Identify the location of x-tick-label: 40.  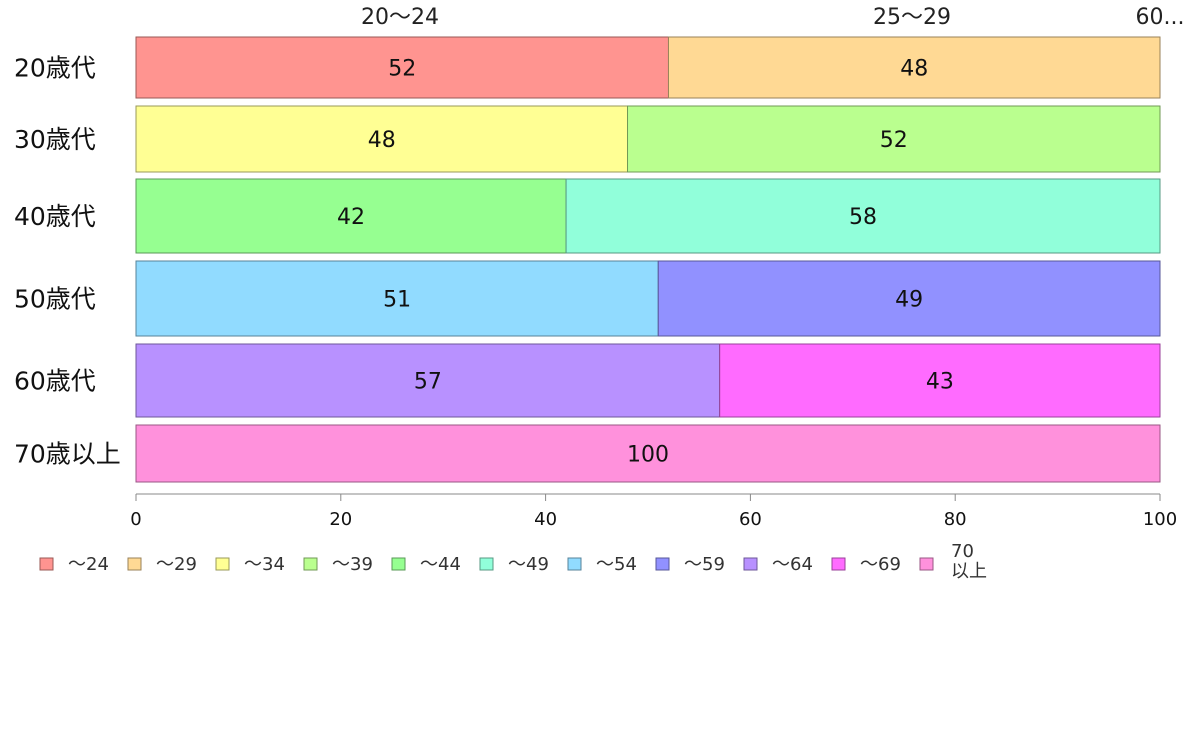
(545, 519).